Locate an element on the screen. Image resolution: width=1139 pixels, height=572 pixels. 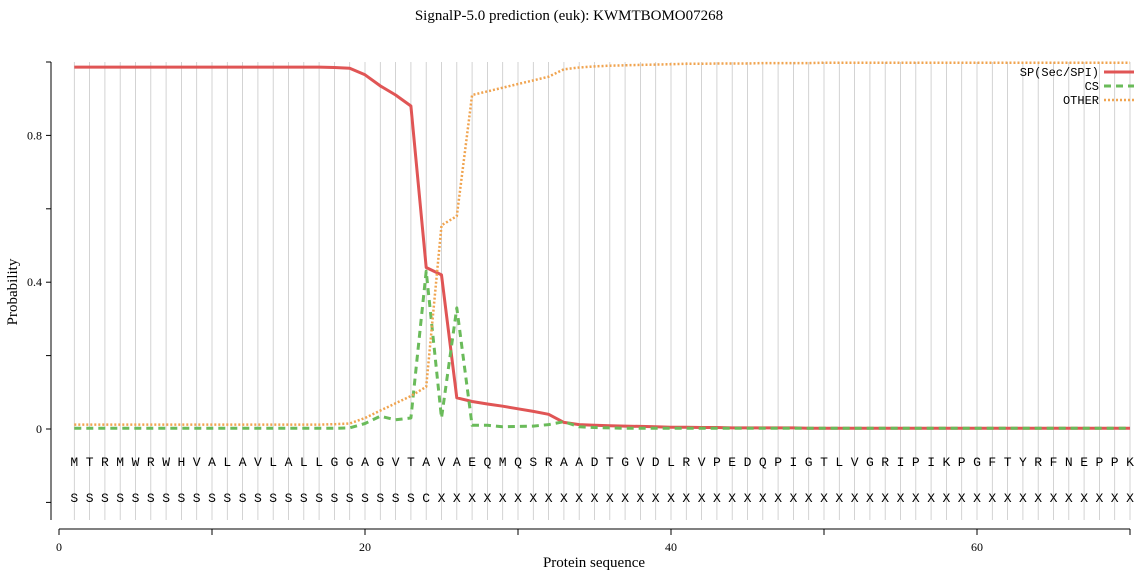
legend-label: SP(Sec/SPI) is located at coordinates (1059, 73).